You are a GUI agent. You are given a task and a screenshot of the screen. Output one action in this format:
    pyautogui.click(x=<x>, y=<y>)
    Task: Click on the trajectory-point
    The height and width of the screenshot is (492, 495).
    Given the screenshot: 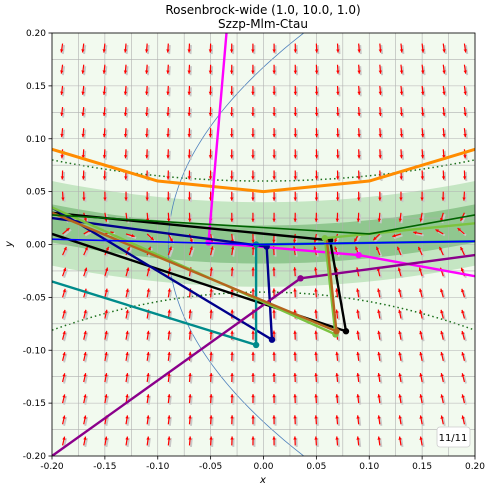 What is the action you would take?
    pyautogui.click(x=358, y=255)
    